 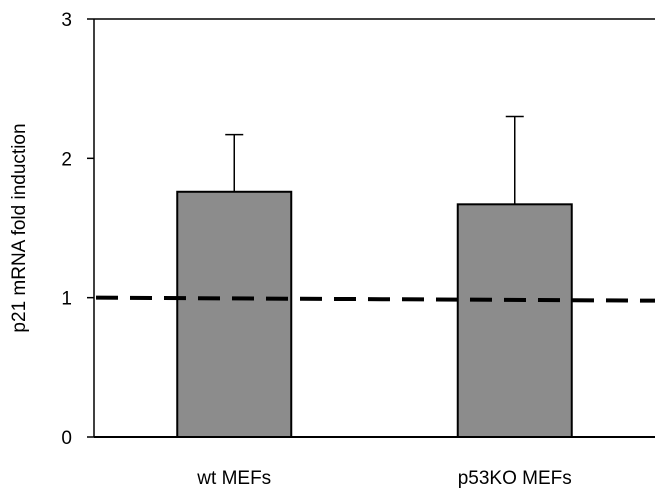 What do you see at coordinates (19, 227) in the screenshot?
I see `y-axis-label: p21 mRNA fold induction` at bounding box center [19, 227].